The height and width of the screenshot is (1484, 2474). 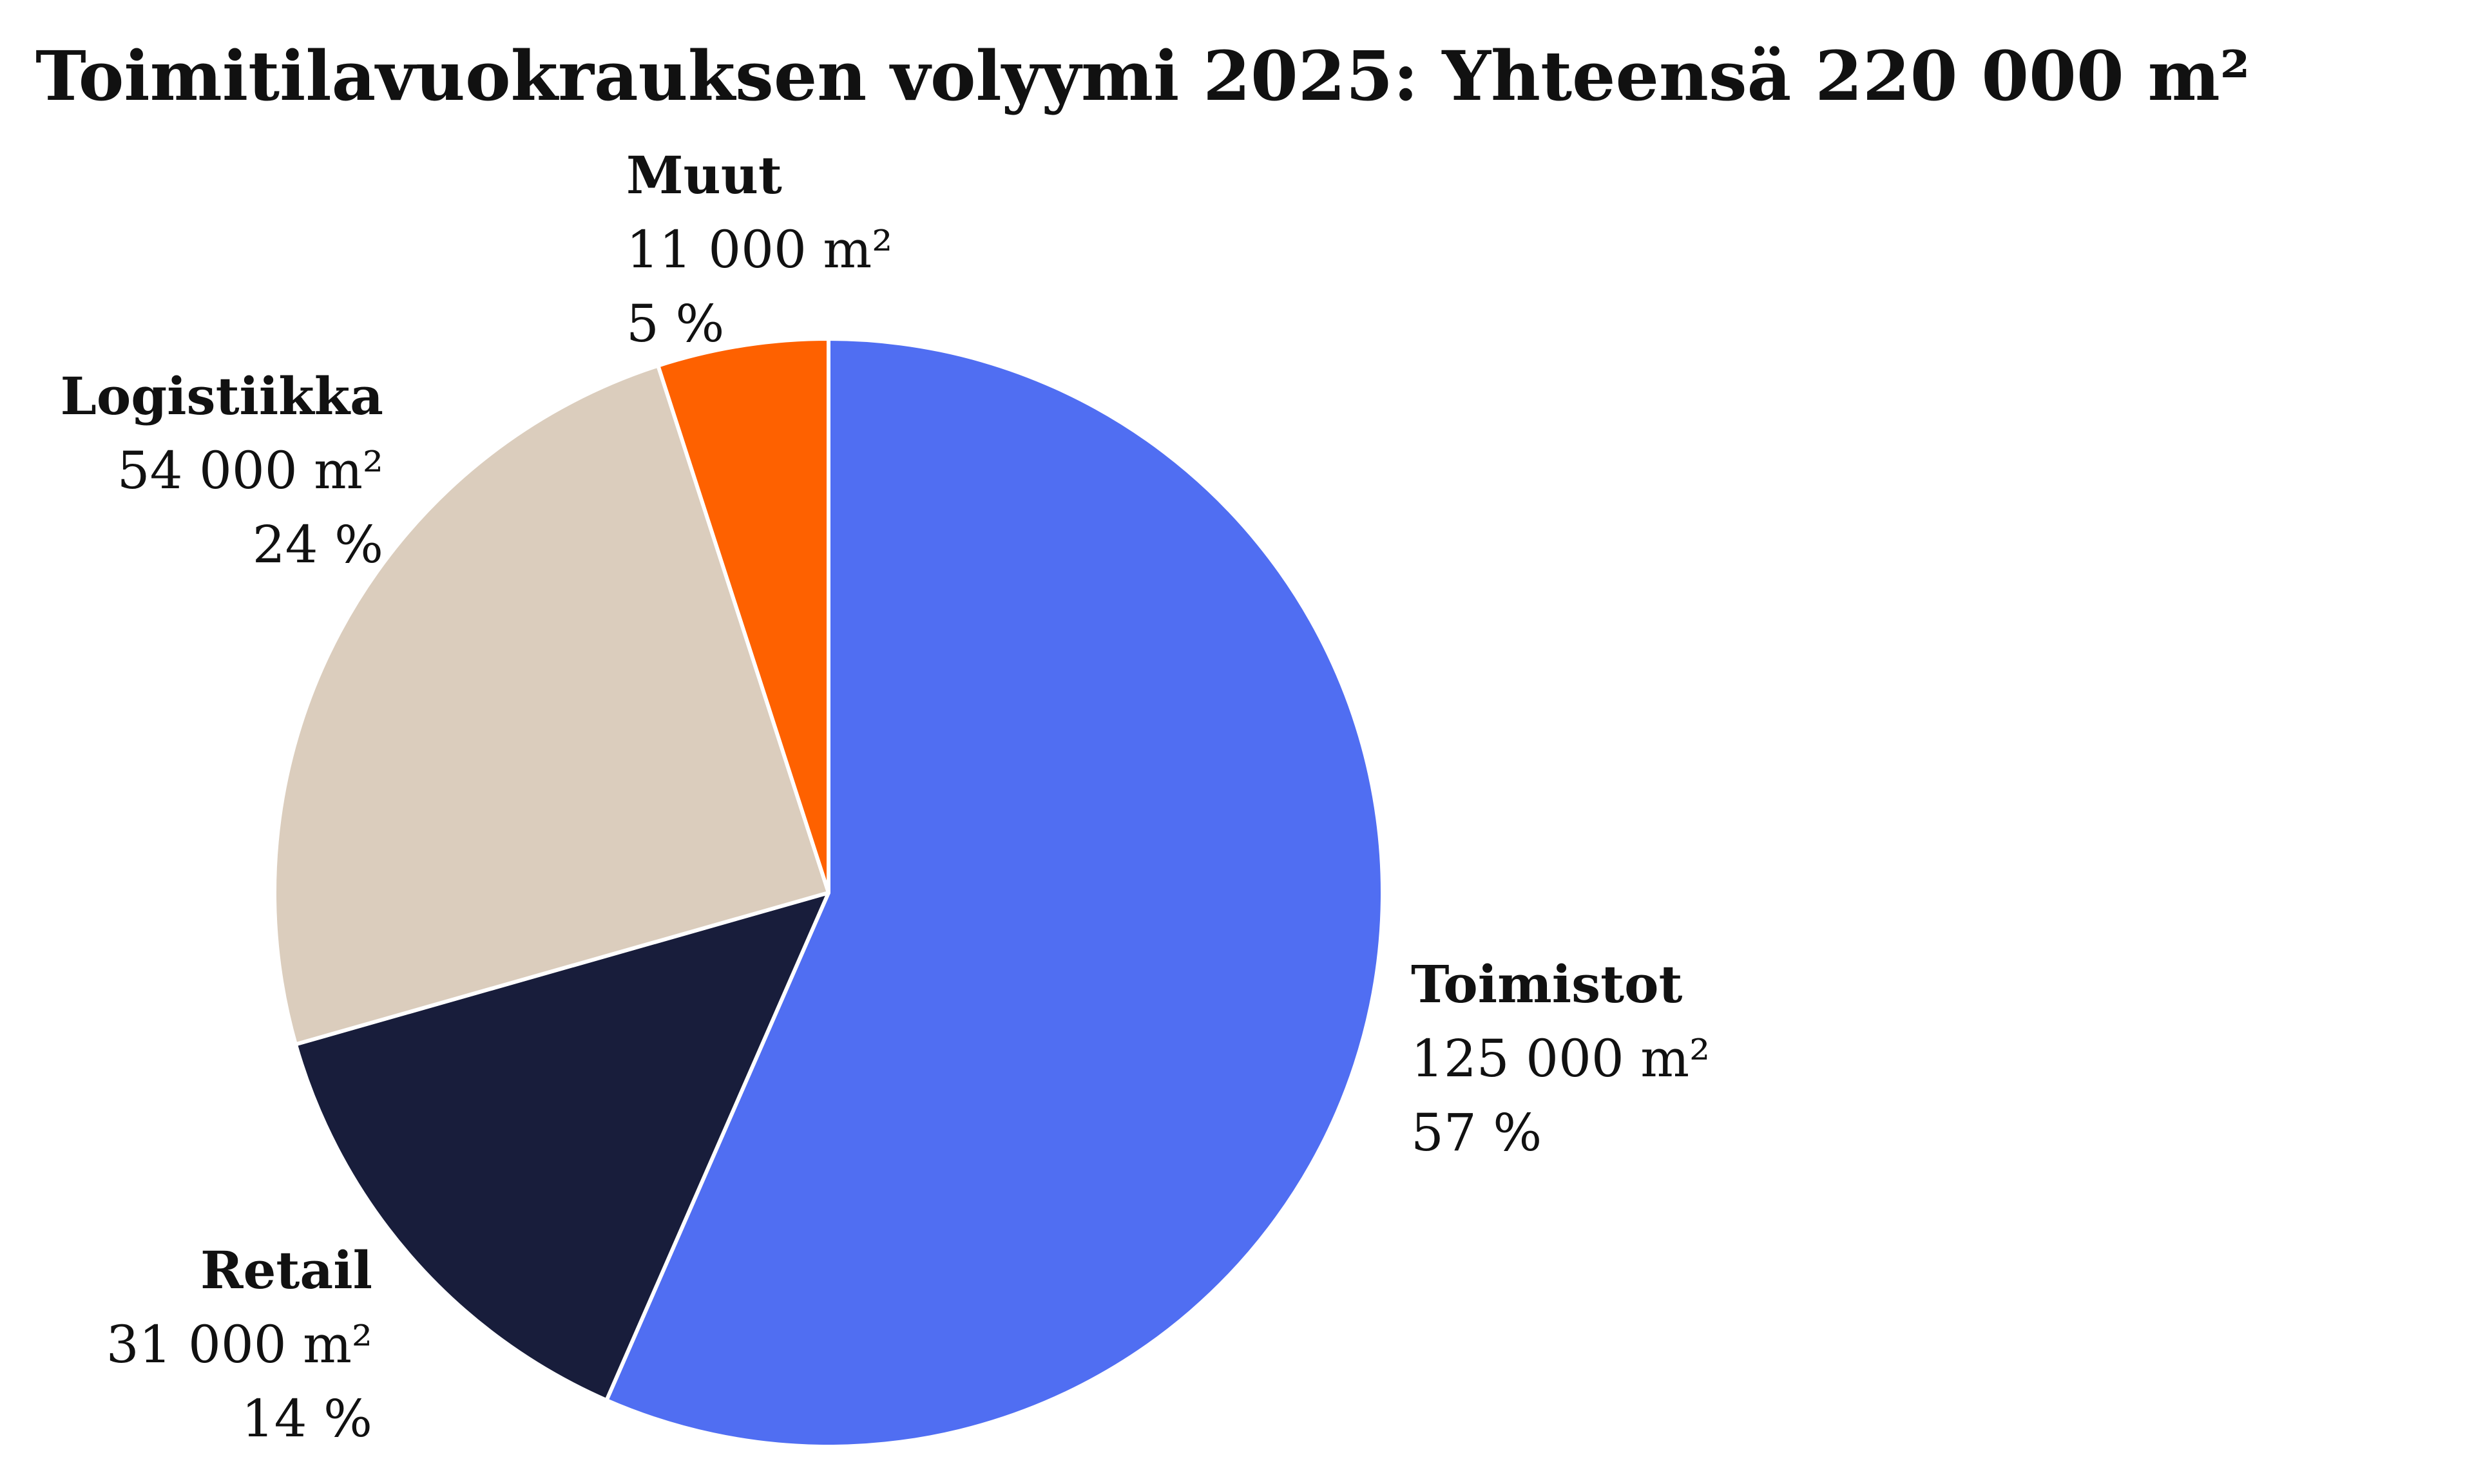 What do you see at coordinates (318, 545) in the screenshot?
I see `slice-percent-text-logistiikka: 24 %` at bounding box center [318, 545].